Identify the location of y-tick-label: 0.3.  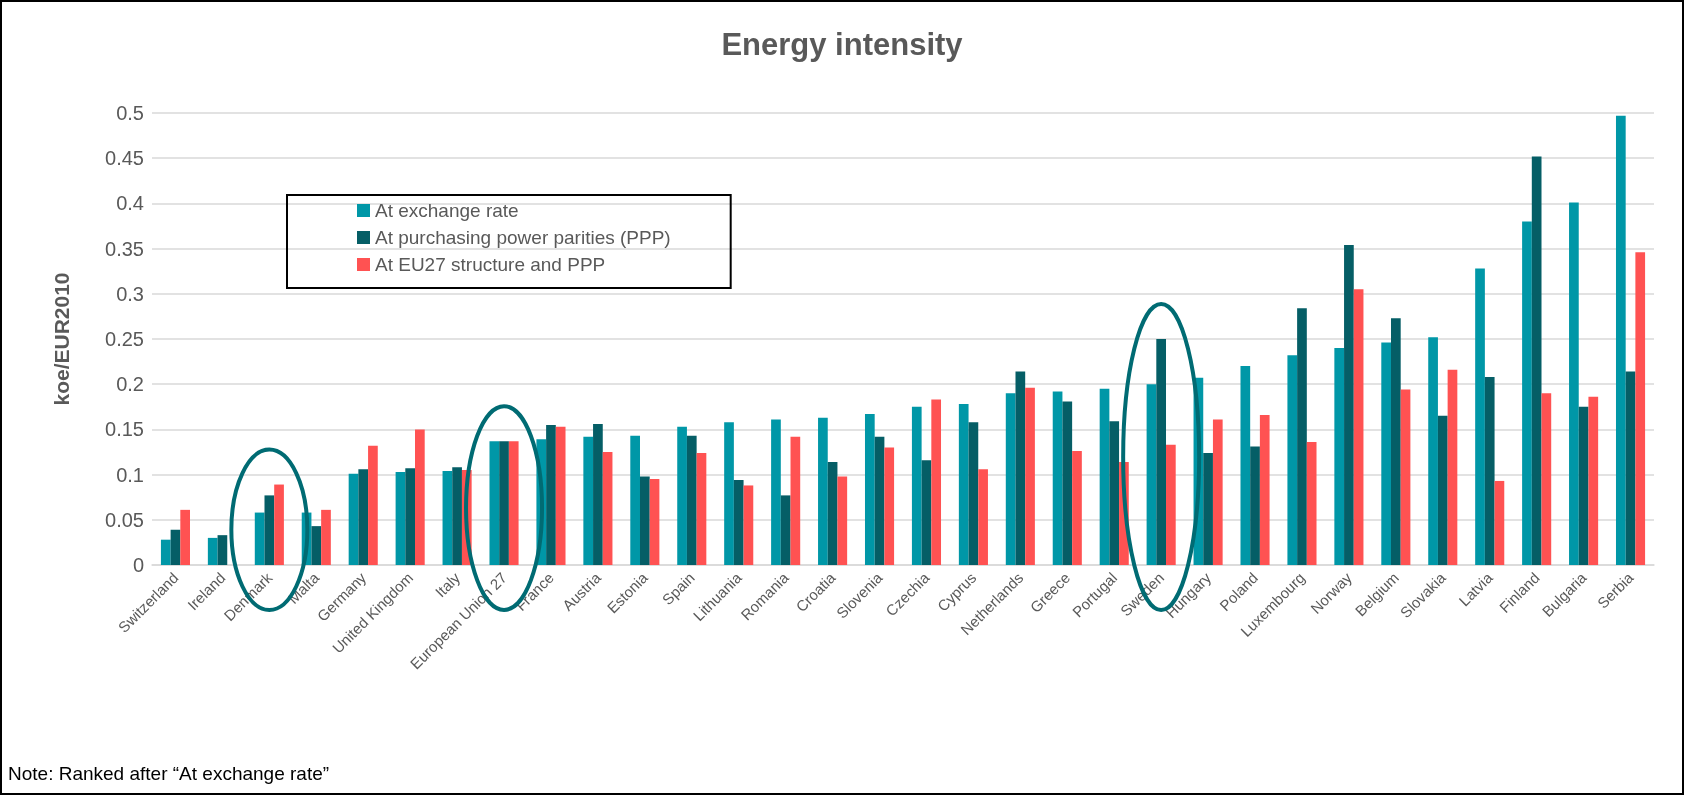
(130, 293).